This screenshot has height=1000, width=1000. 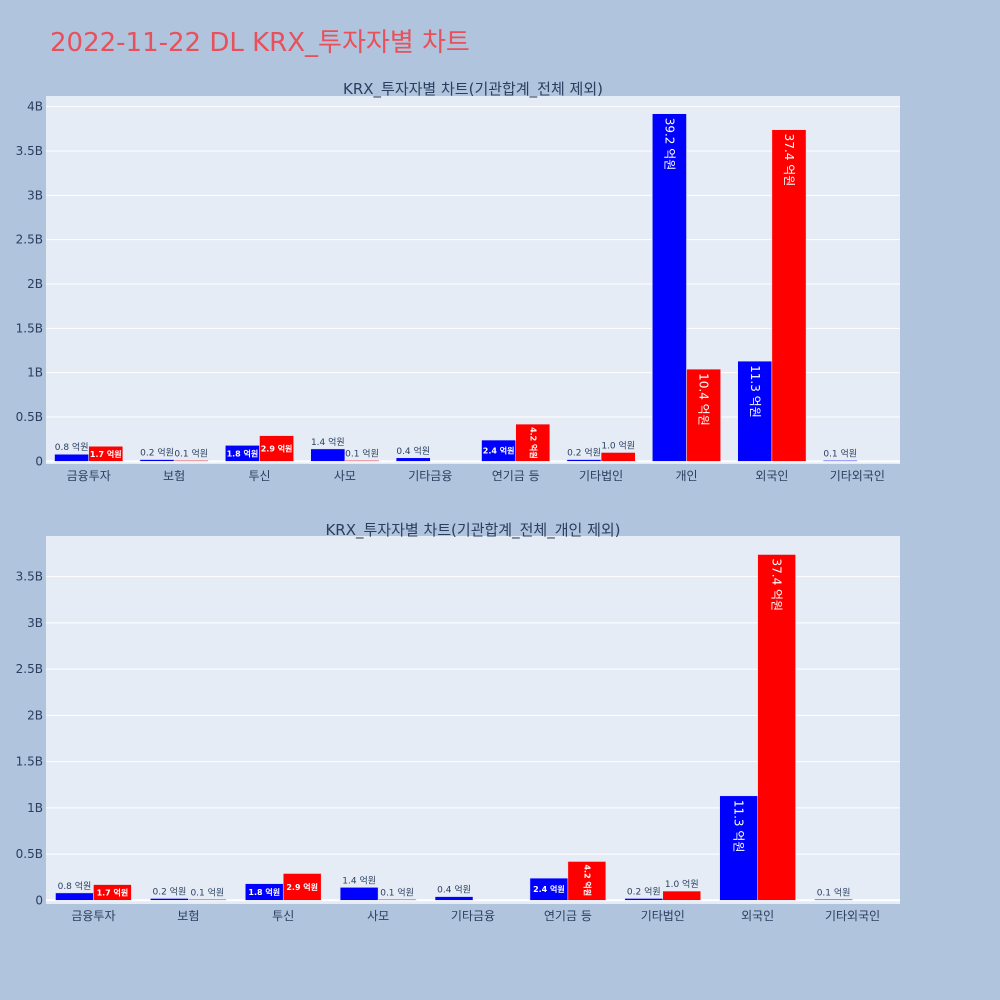 What do you see at coordinates (669, 144) in the screenshot?
I see `bar-label: 39.2 억원` at bounding box center [669, 144].